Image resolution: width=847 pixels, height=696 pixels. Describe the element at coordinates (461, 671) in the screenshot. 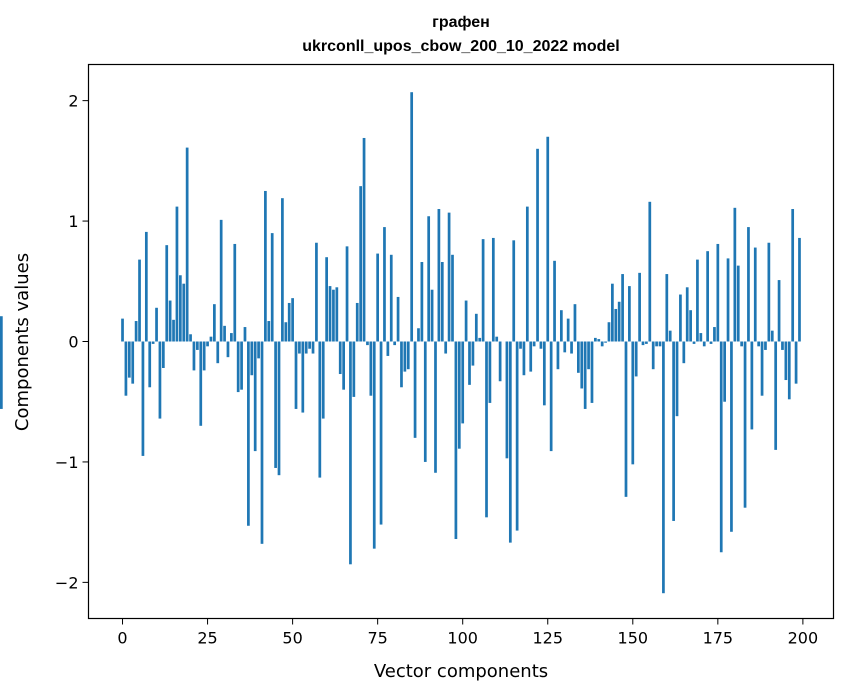

I see `x-axis-label: Vector components` at that location.